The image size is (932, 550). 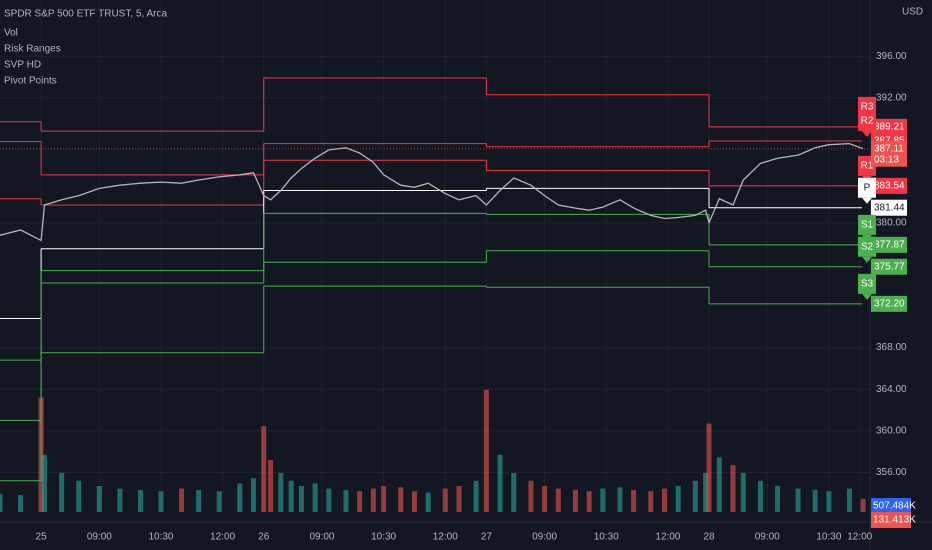 What do you see at coordinates (709, 537) in the screenshot?
I see `x-tick-label: 28` at bounding box center [709, 537].